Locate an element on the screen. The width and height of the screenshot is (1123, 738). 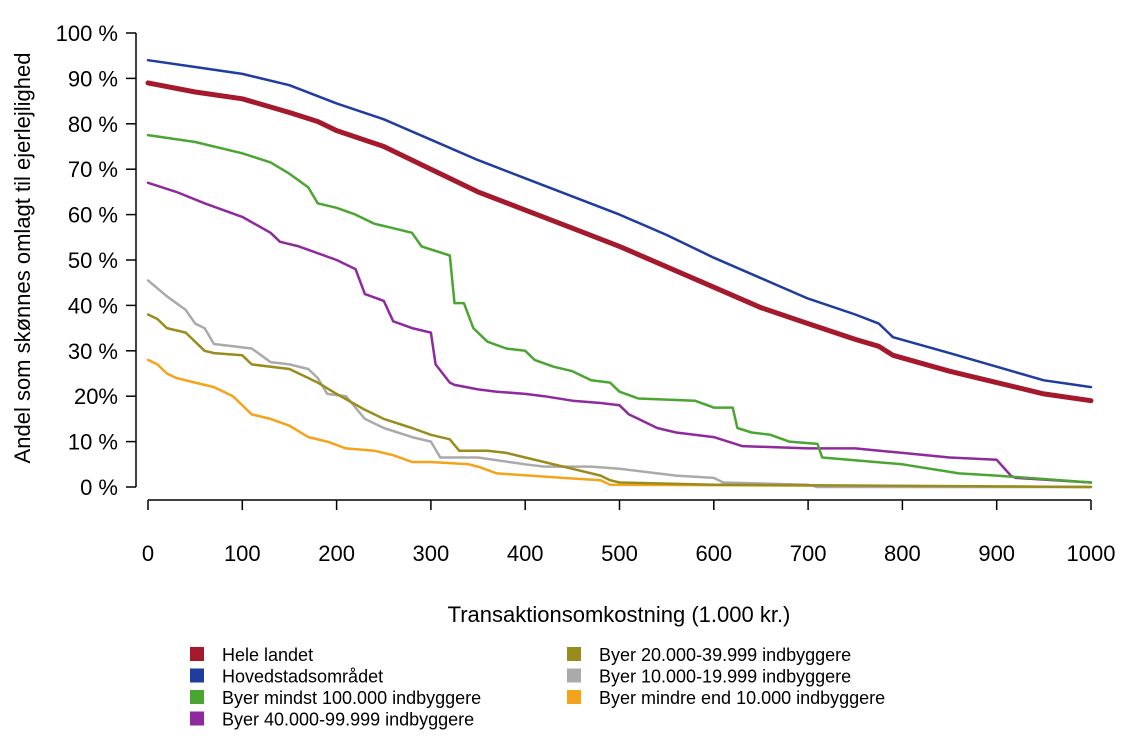
y-tick-label: 10 % is located at coordinates (93, 442).